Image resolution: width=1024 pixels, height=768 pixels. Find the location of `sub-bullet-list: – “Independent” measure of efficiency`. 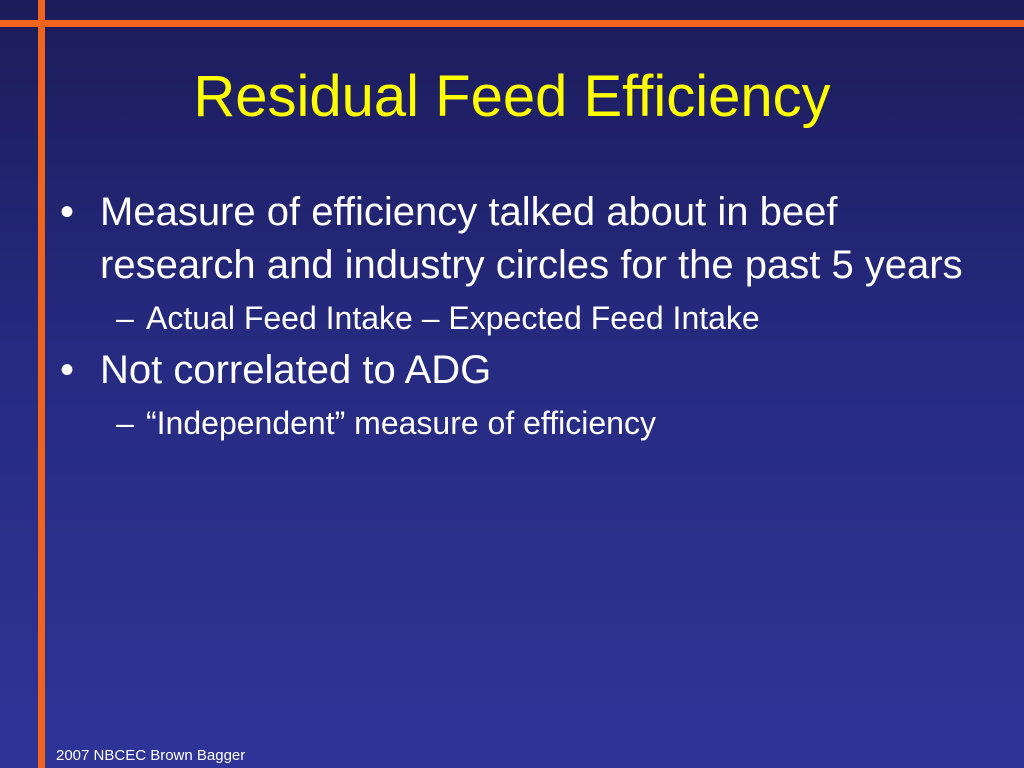

sub-bullet-list: – “Independent” measure of efficiency is located at coordinates (545, 423).